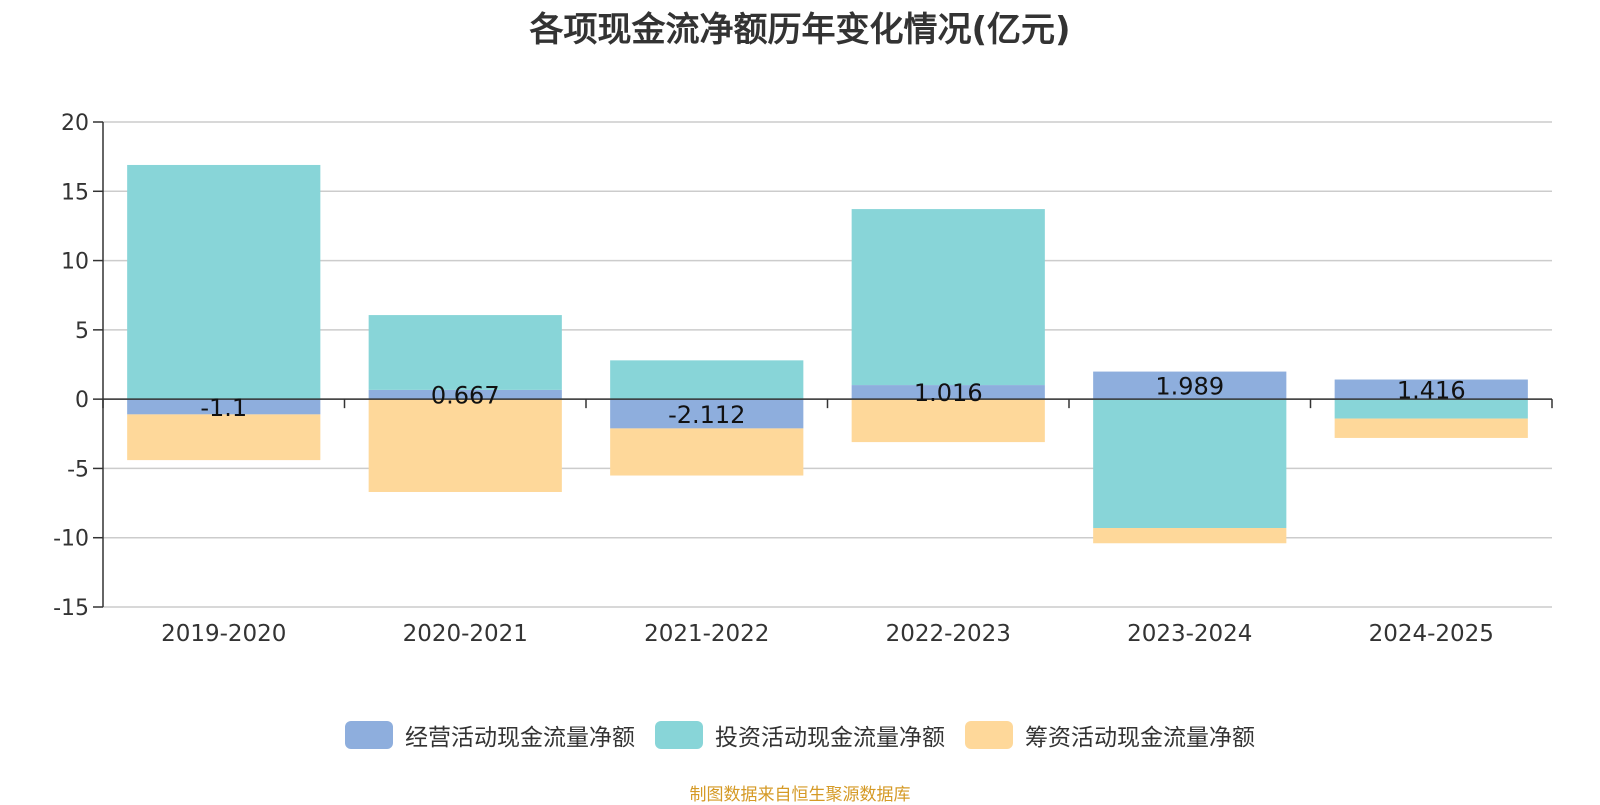 This screenshot has height=805, width=1600. I want to click on category-label: 2020-2021, so click(465, 634).